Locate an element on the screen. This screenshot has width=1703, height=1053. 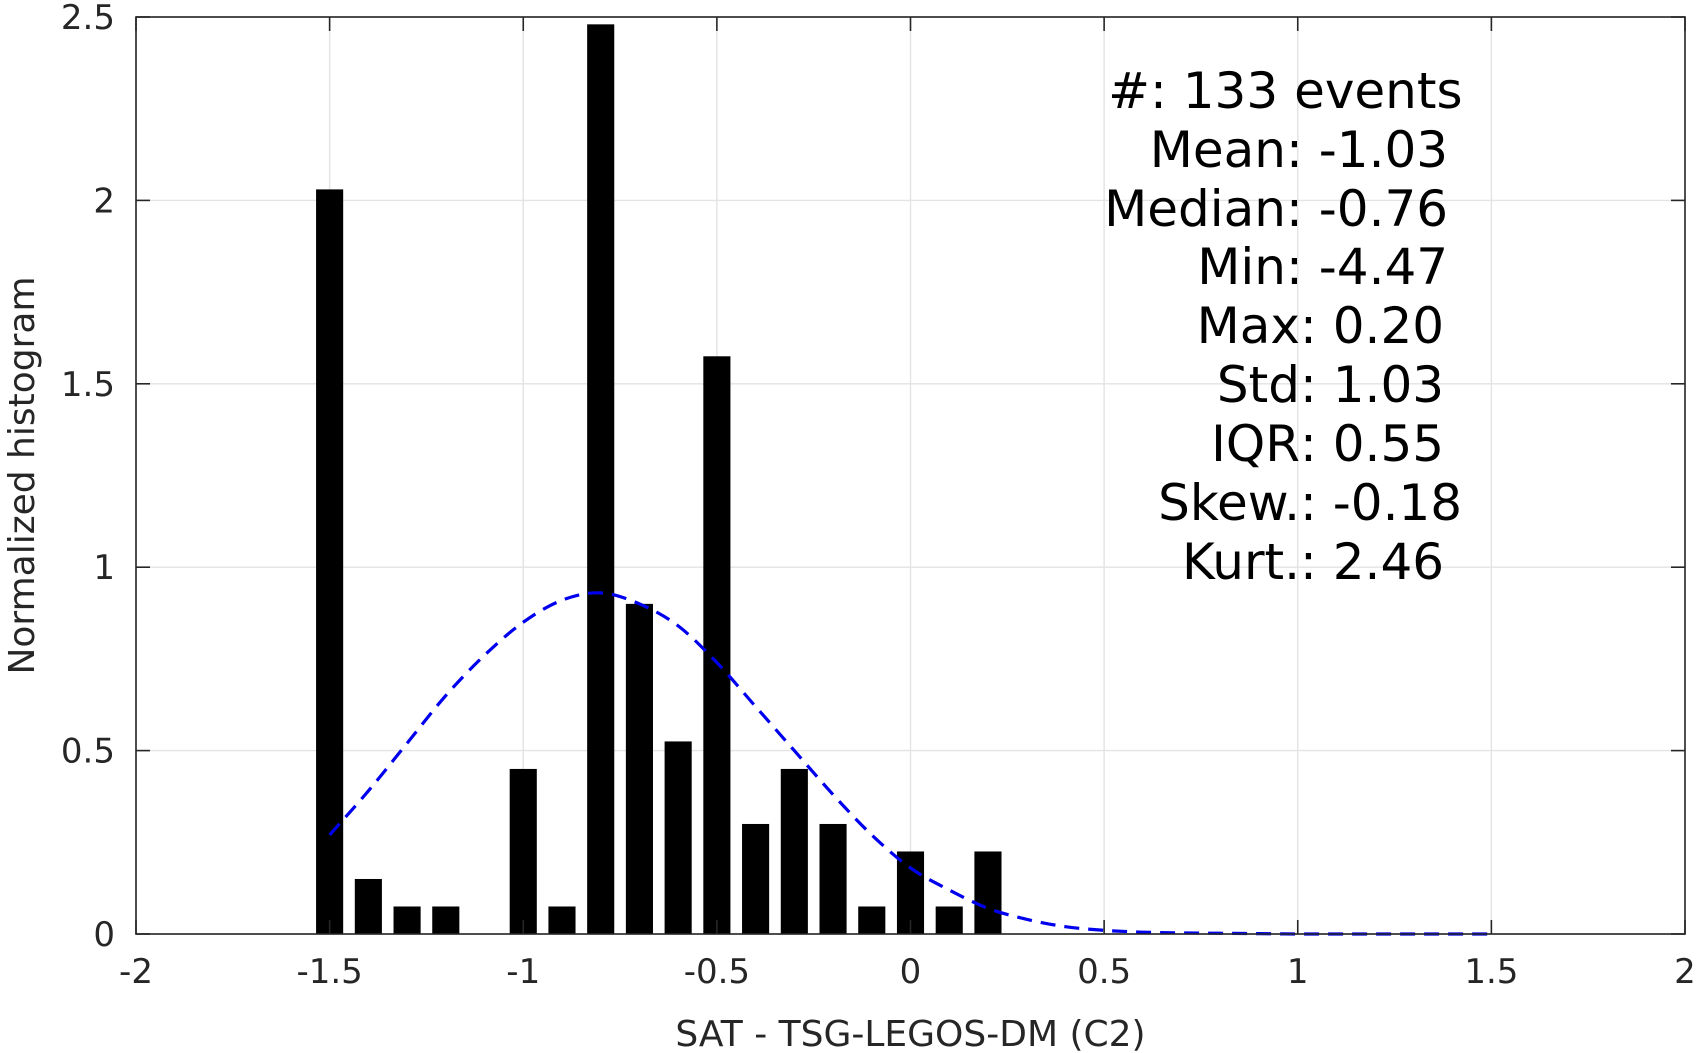
stat-value-1: : -1.03 is located at coordinates (1367, 150).